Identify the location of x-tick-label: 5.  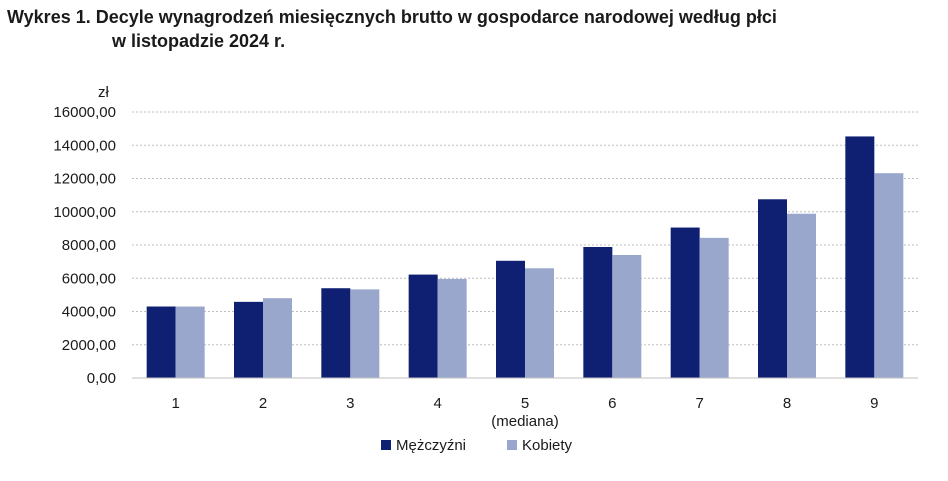
(525, 403).